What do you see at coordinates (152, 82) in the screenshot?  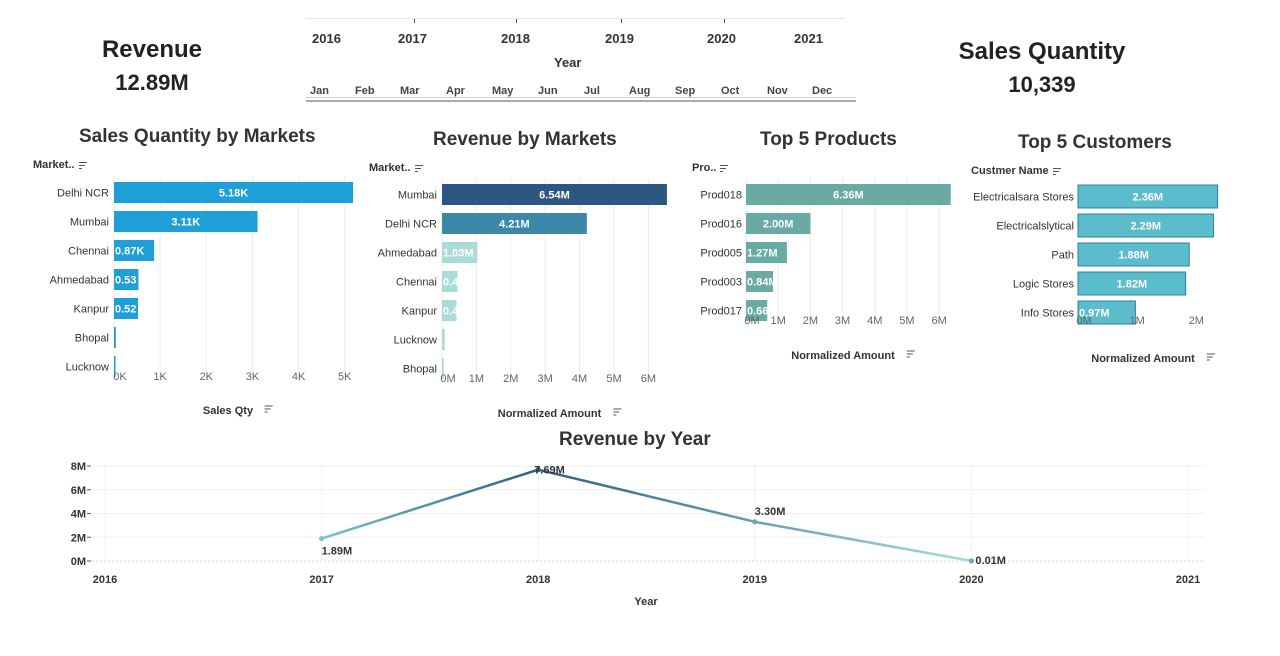 I see `revenue-kpi-value: 12.89M` at bounding box center [152, 82].